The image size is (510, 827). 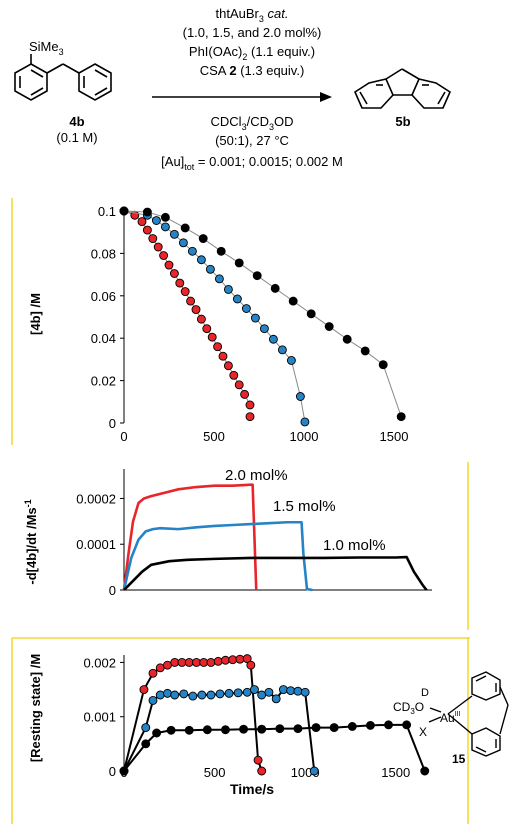 I want to click on solvent-line: CDCl3/CD3OD, so click(x=252, y=123).